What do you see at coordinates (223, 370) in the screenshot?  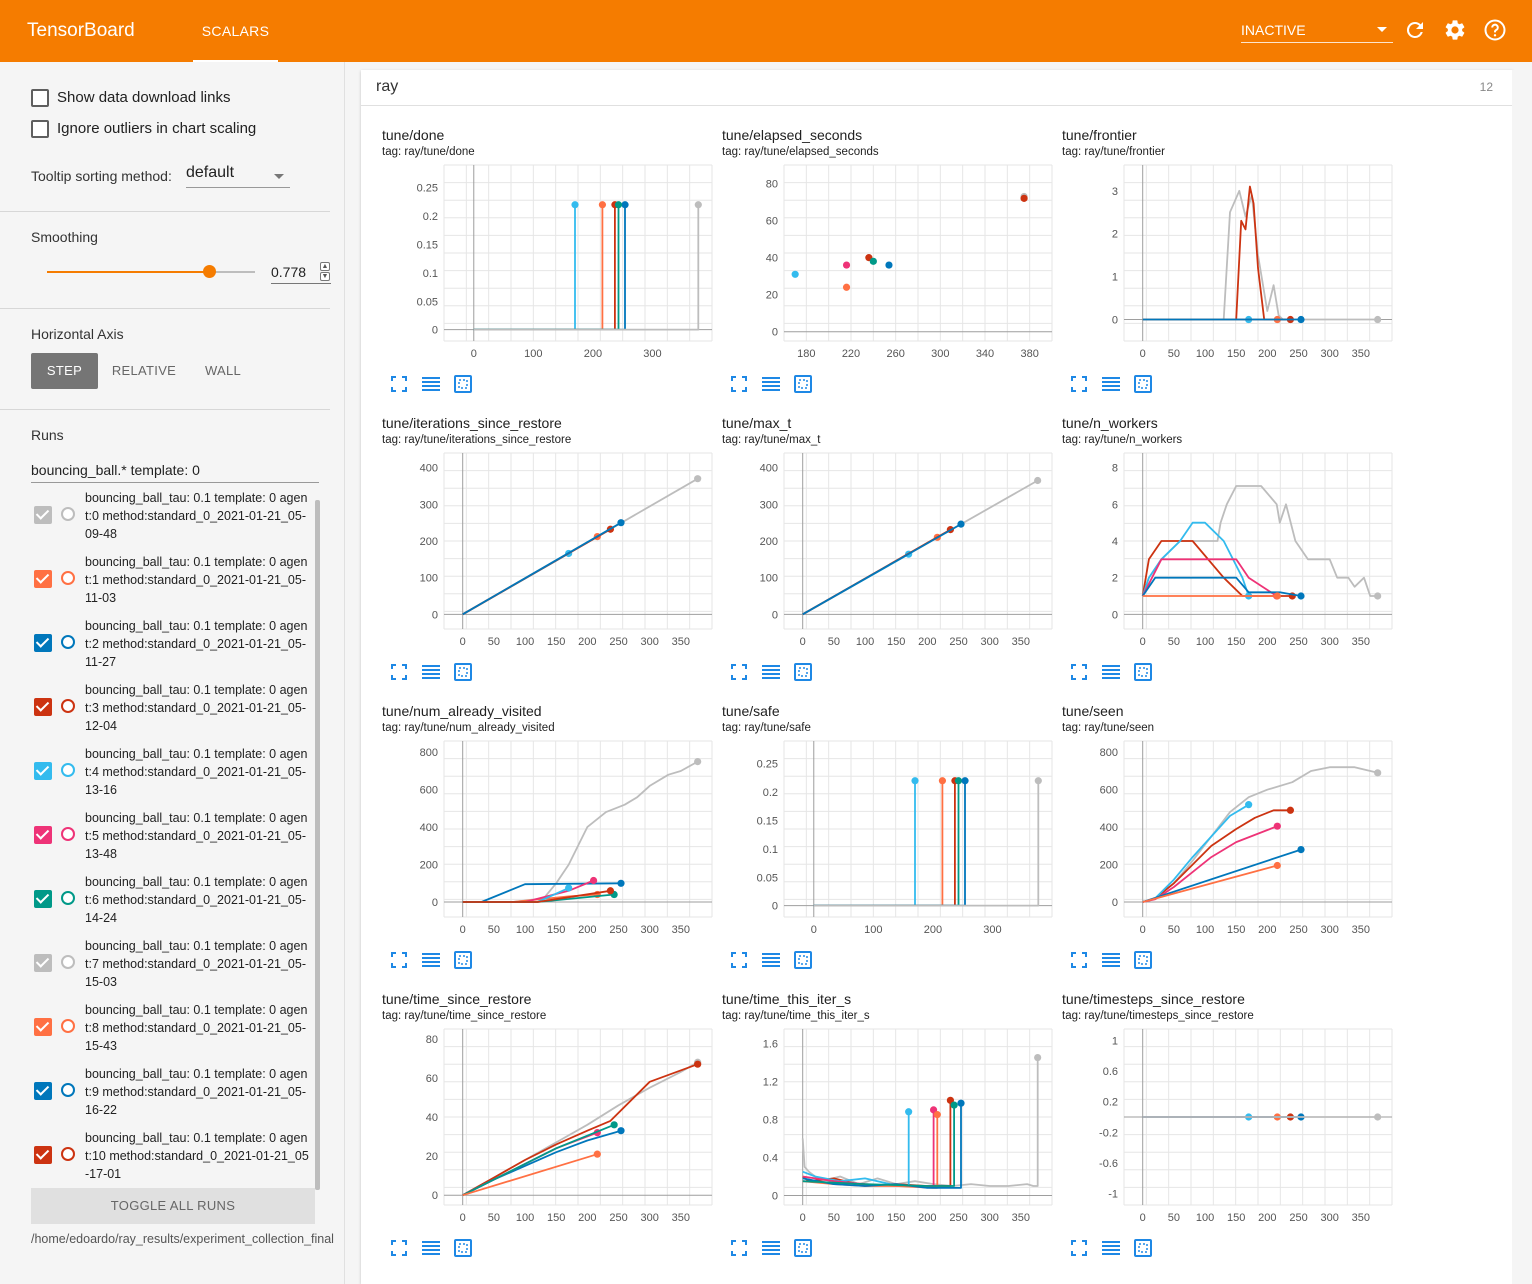 I see `axis-wall-button: WALL` at bounding box center [223, 370].